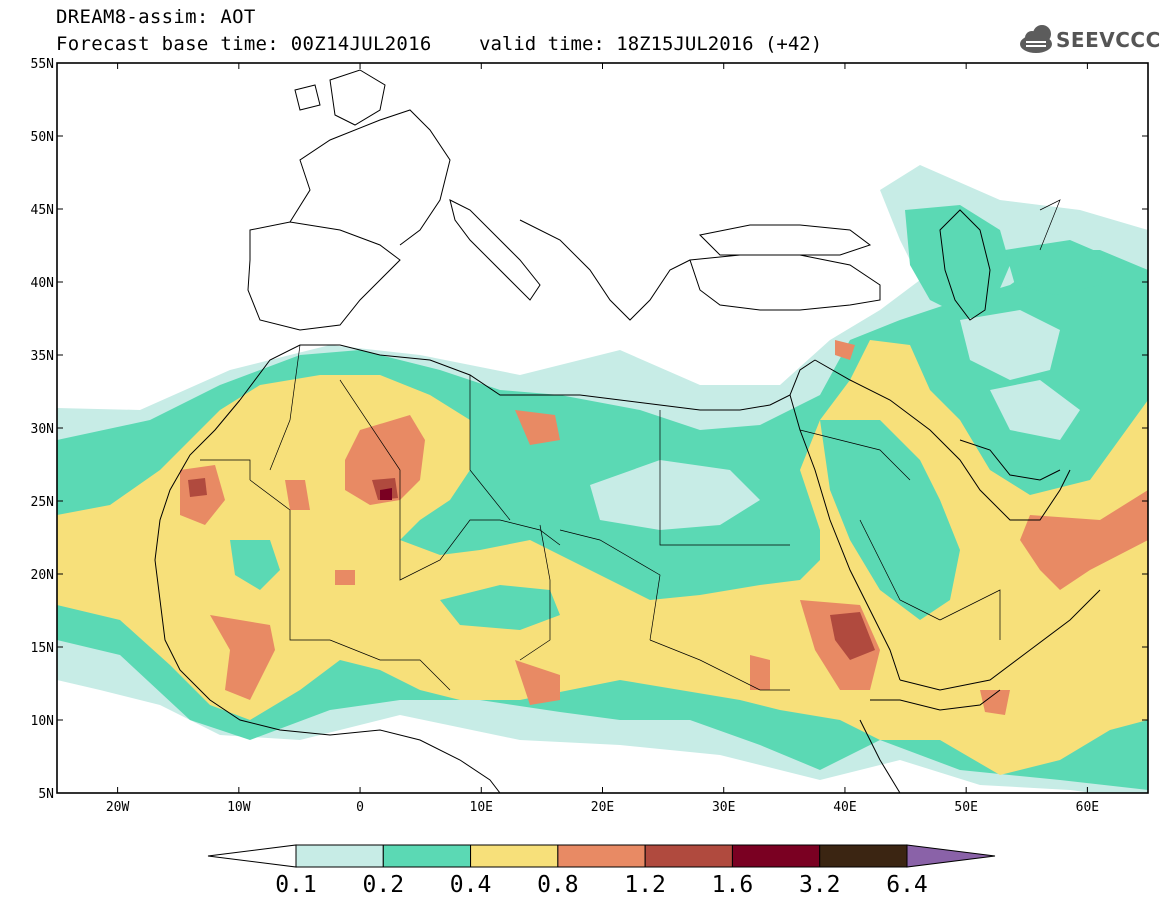 This screenshot has height=905, width=1165. What do you see at coordinates (360, 807) in the screenshot?
I see `lon-label: 0` at bounding box center [360, 807].